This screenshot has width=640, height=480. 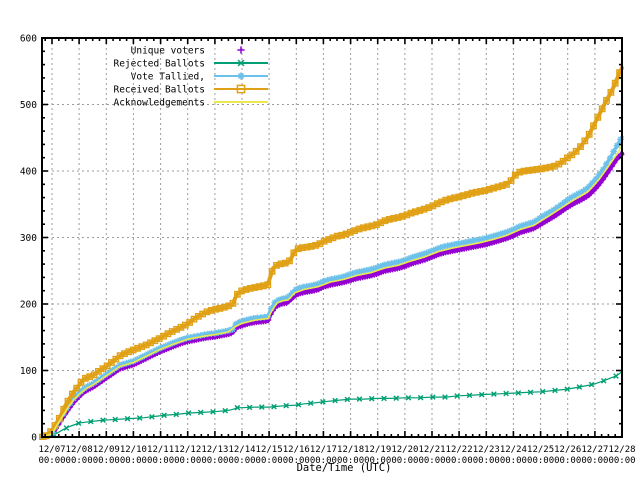 I want to click on svg-text: 12/14, so click(x=241, y=450).